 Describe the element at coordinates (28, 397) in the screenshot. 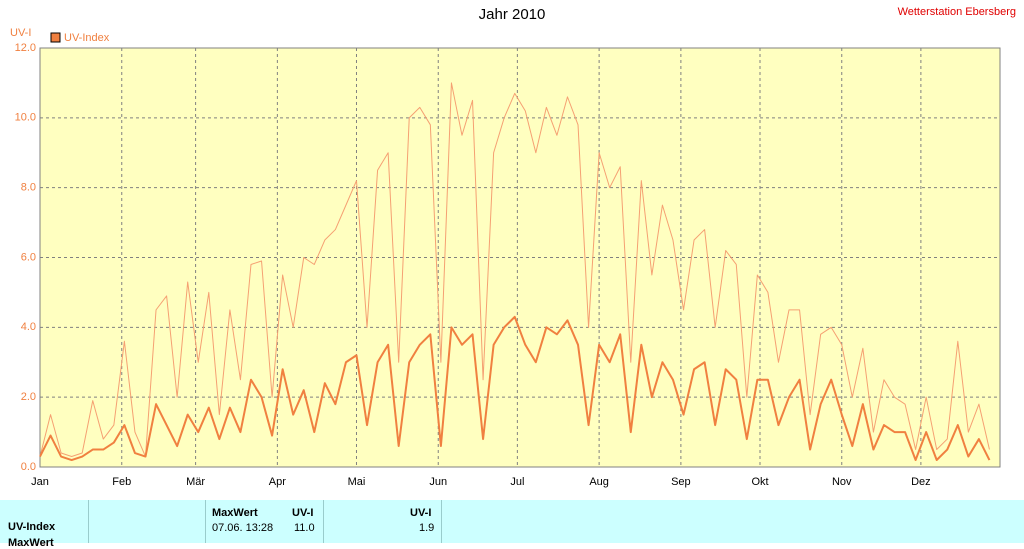

I see `y-tick-label: 2.0` at that location.